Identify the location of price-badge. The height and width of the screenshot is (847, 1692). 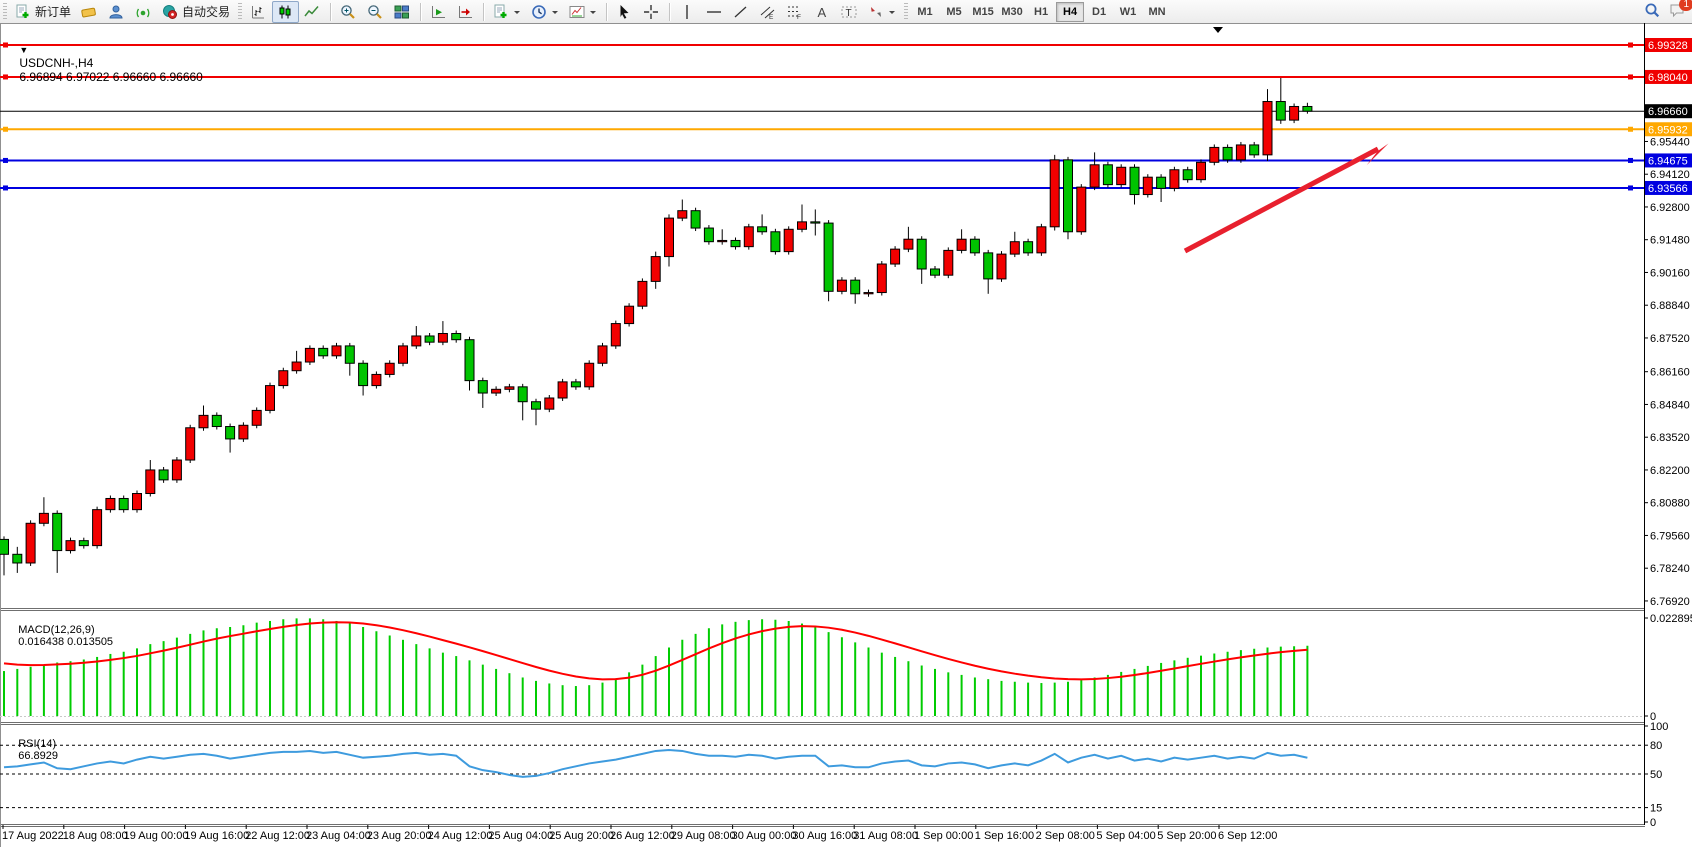
(1668, 187).